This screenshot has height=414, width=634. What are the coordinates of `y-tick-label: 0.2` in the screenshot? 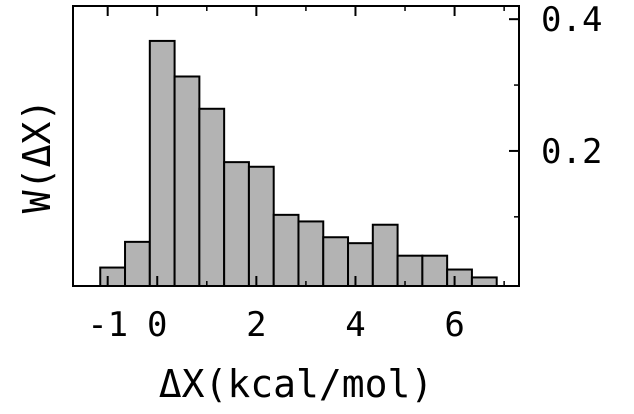 It's located at (571, 152).